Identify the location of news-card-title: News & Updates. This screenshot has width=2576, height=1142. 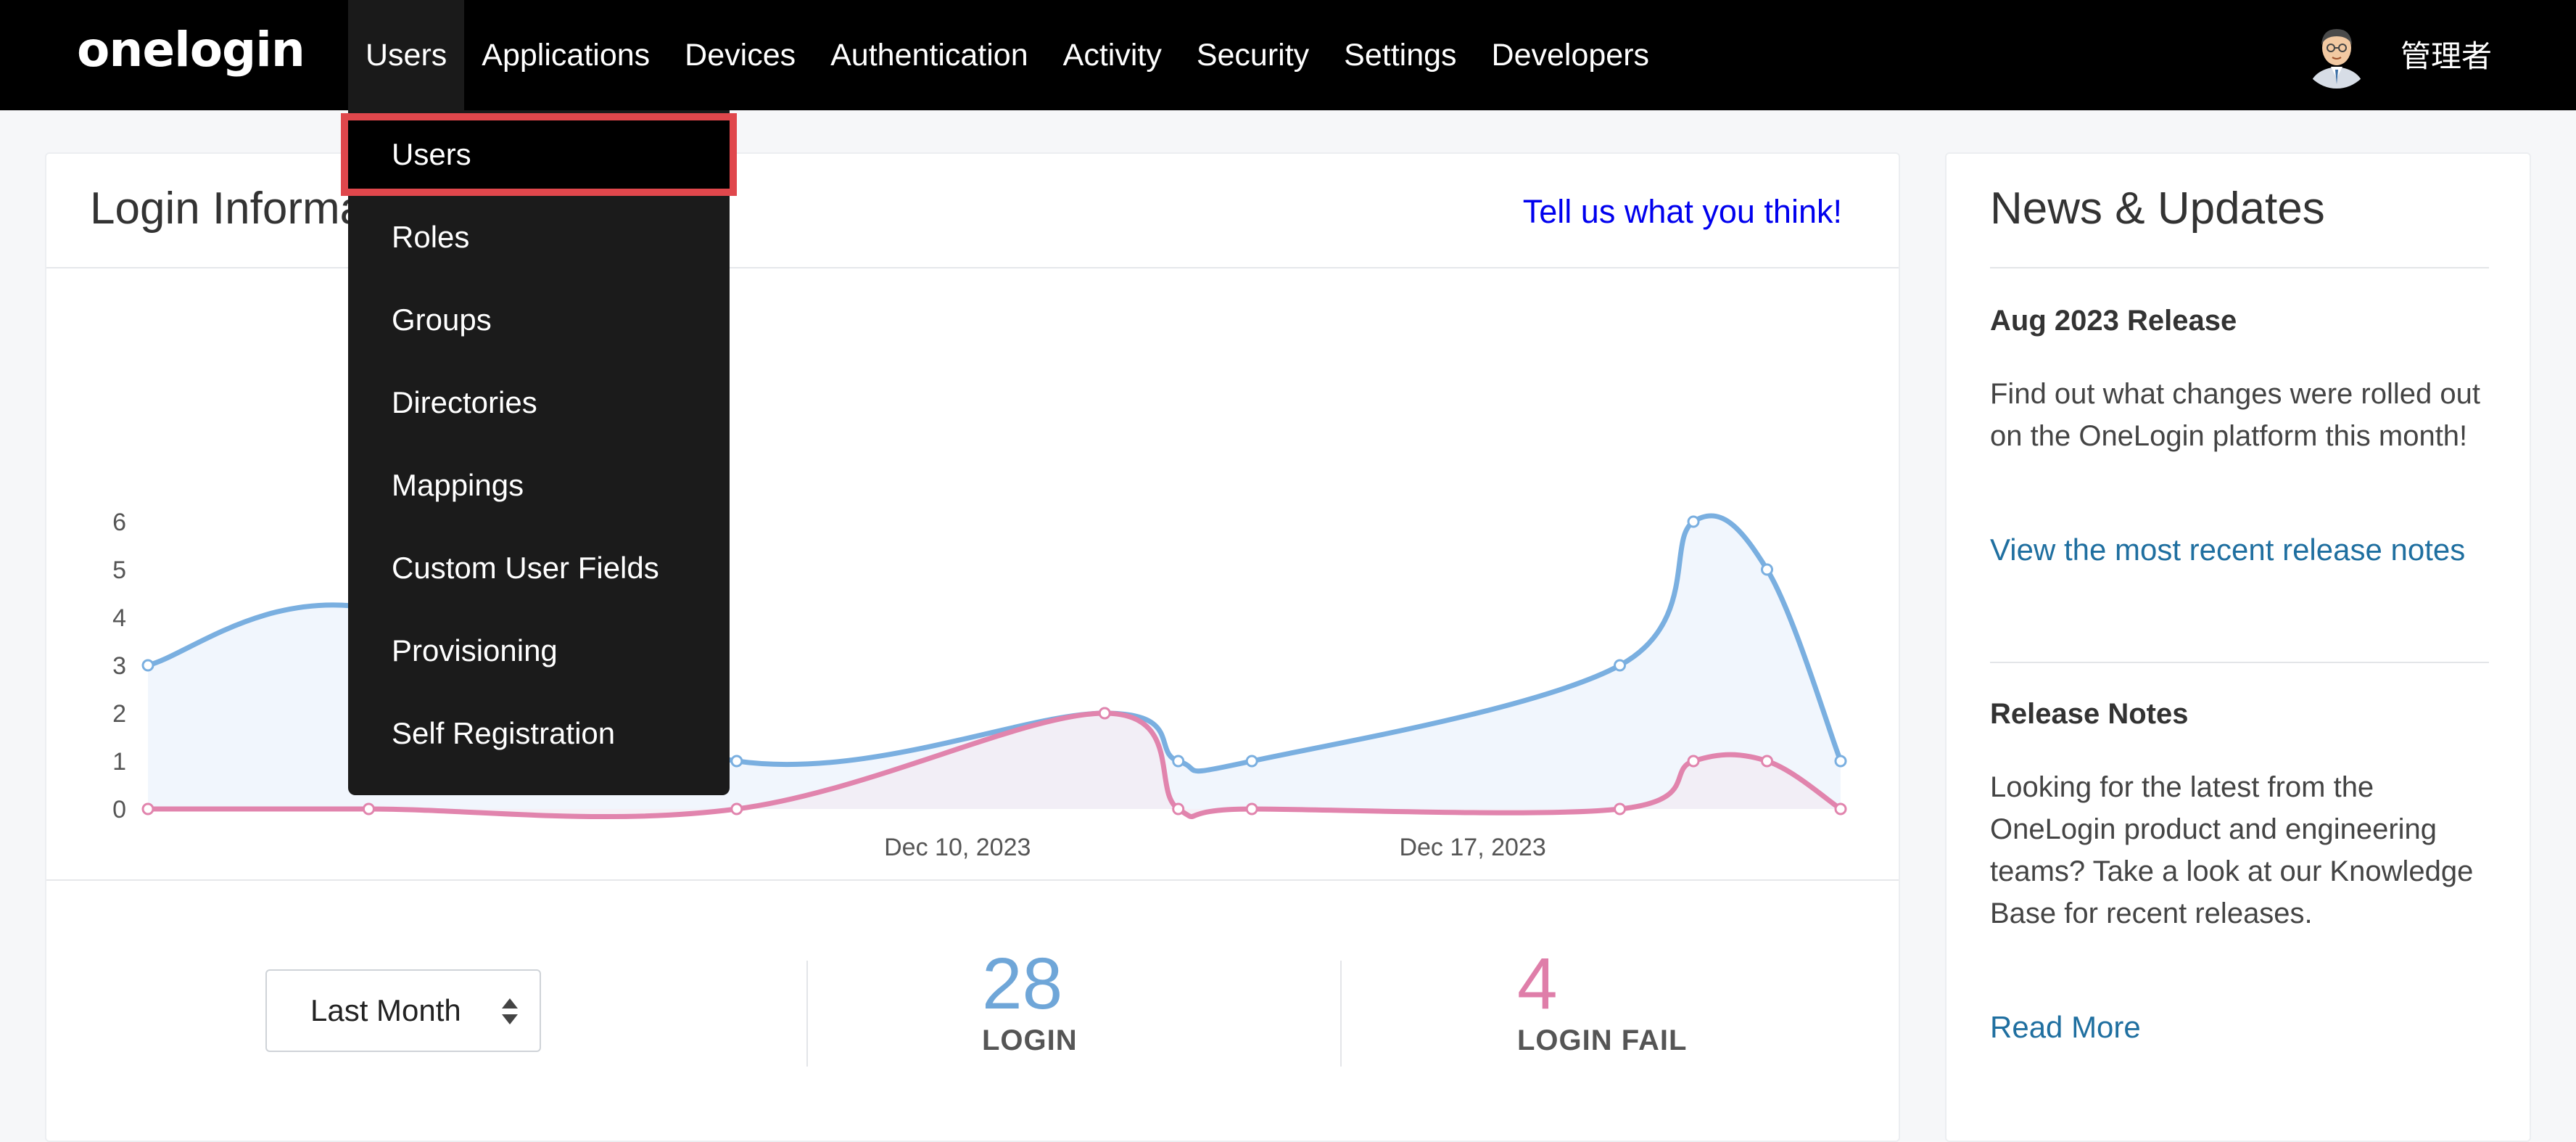
(2157, 209).